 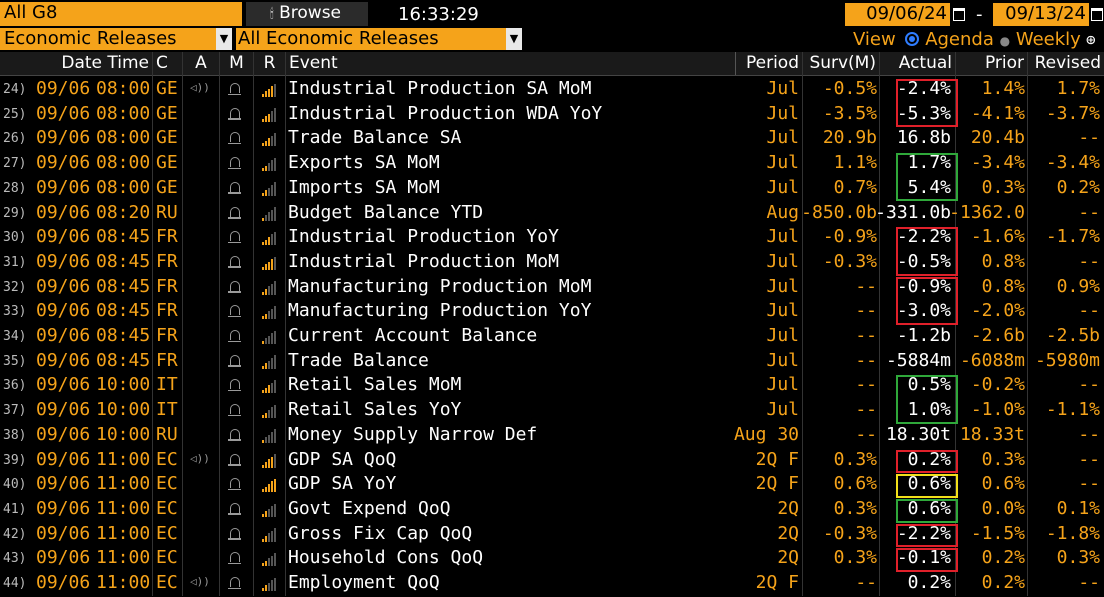 I want to click on prior-value: 1.4%, so click(x=1003, y=88).